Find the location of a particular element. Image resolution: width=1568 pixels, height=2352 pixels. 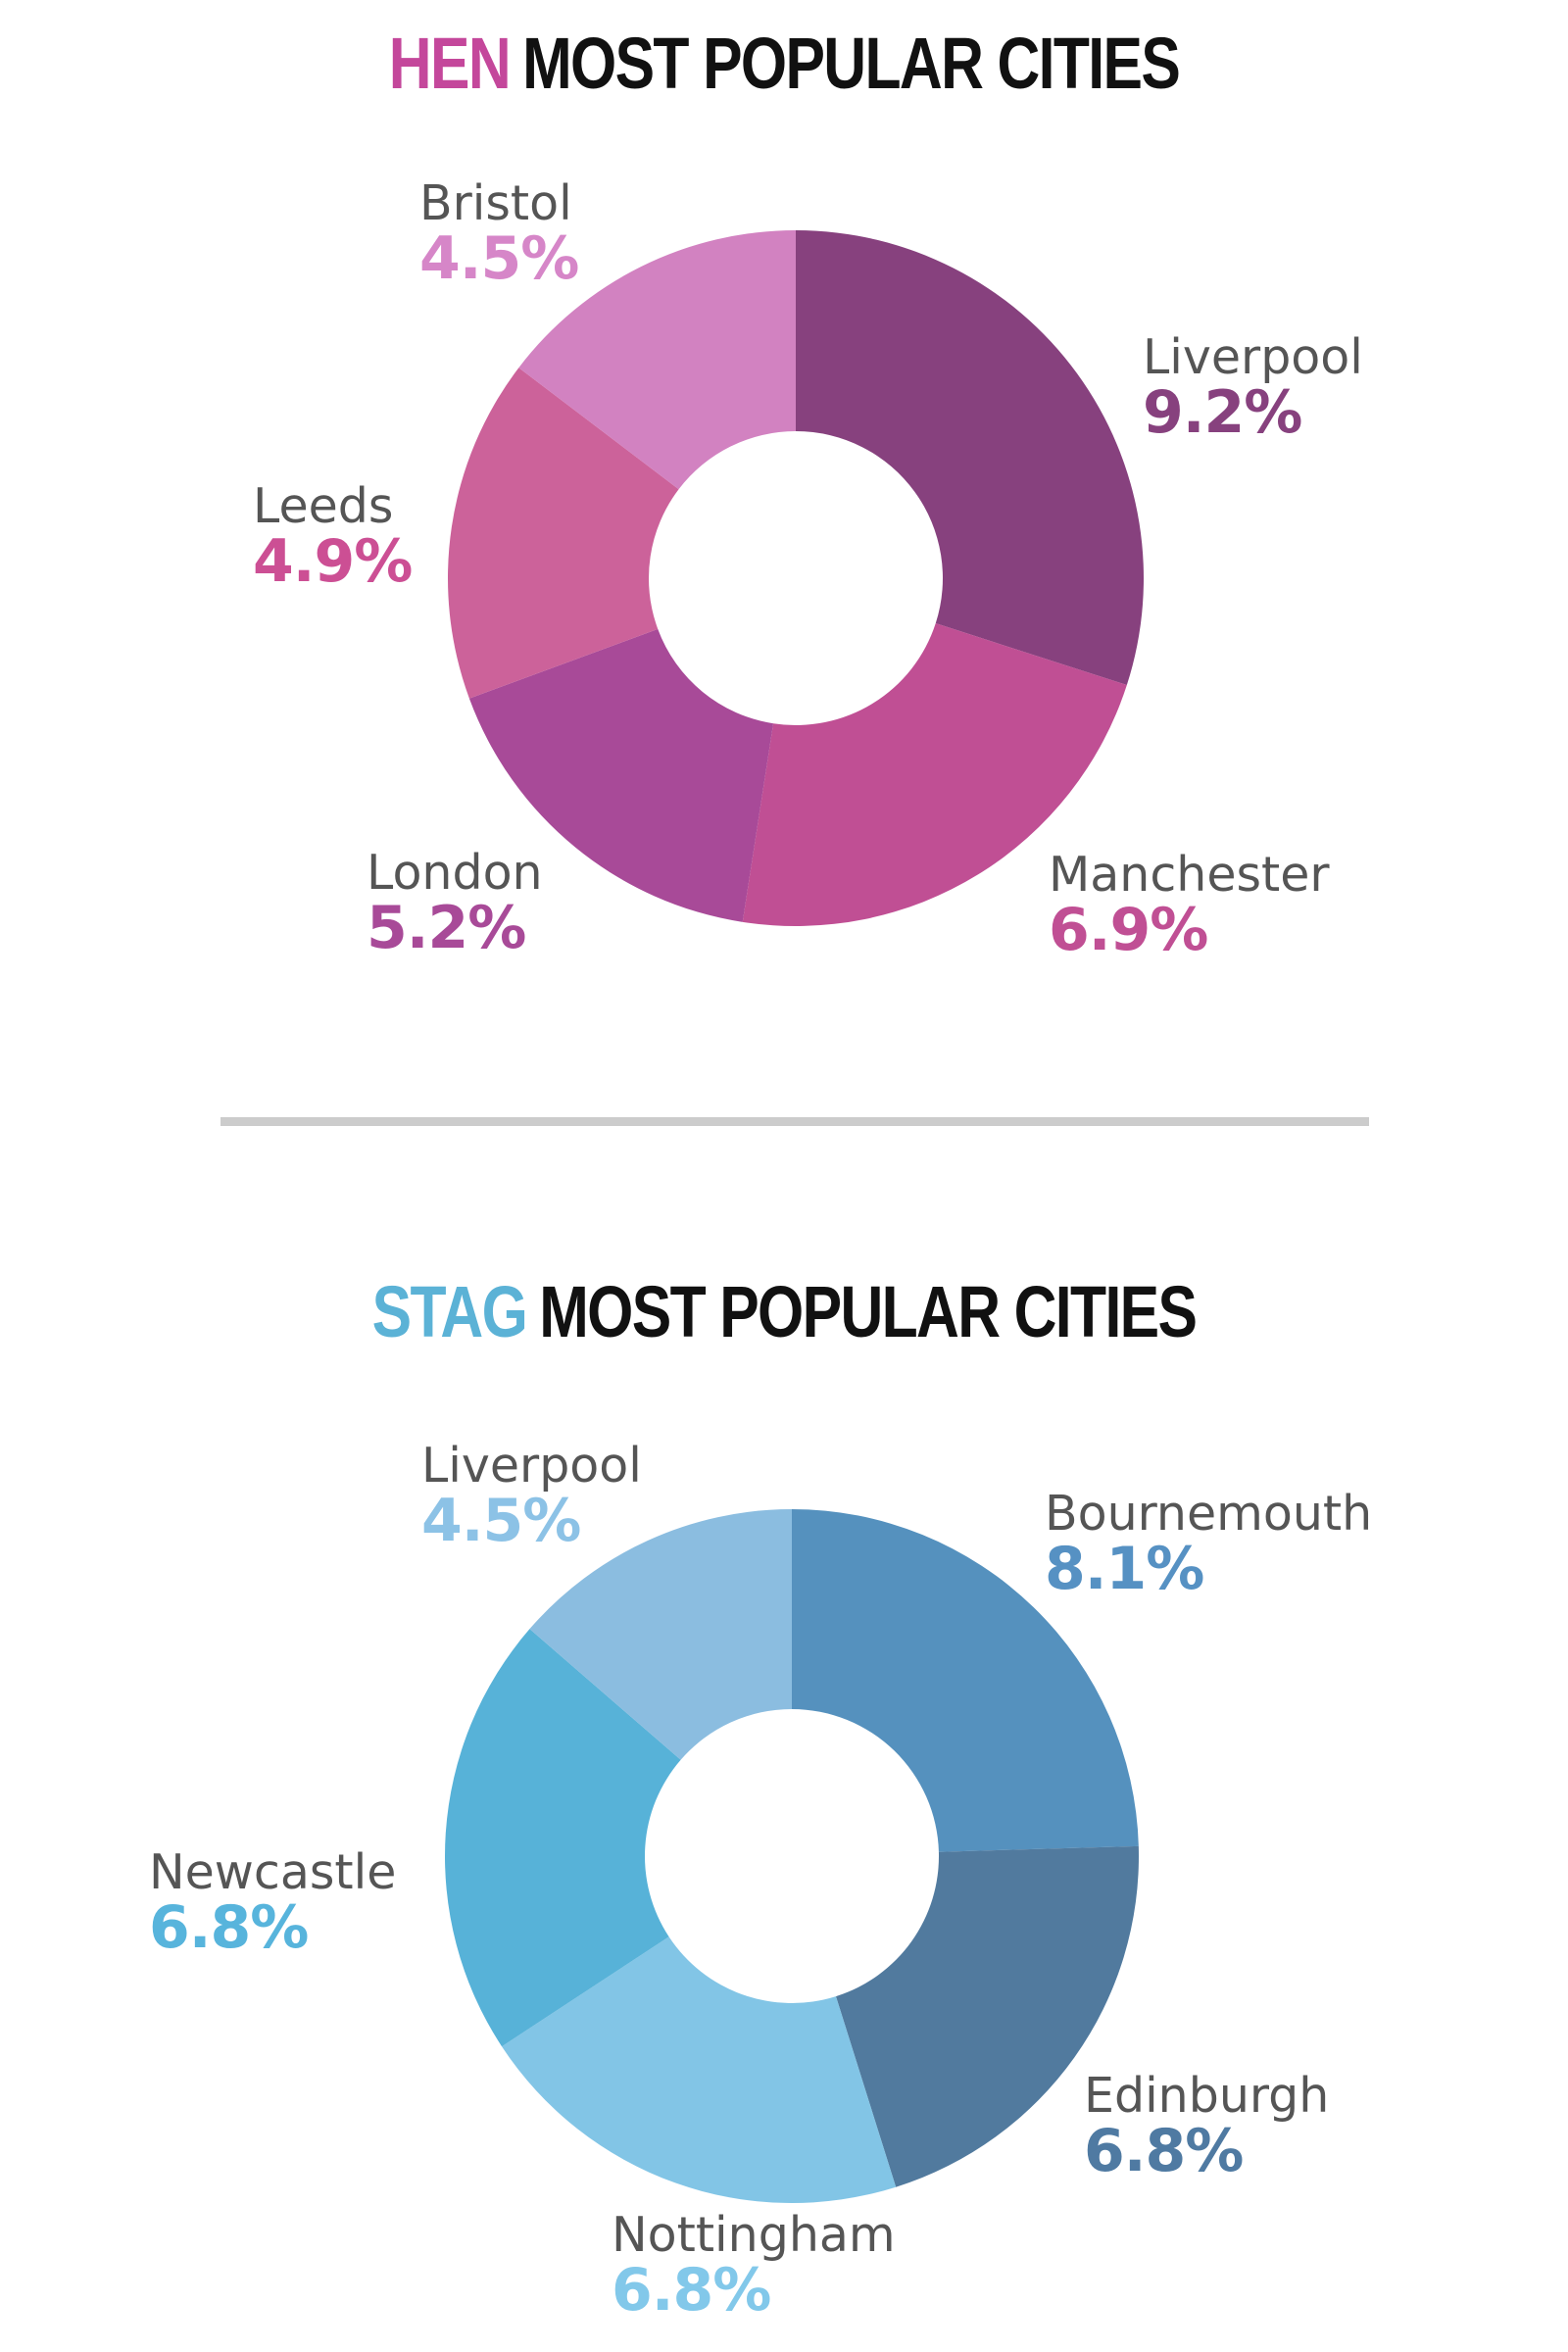

hen-slice-liverpool is located at coordinates (970, 458).